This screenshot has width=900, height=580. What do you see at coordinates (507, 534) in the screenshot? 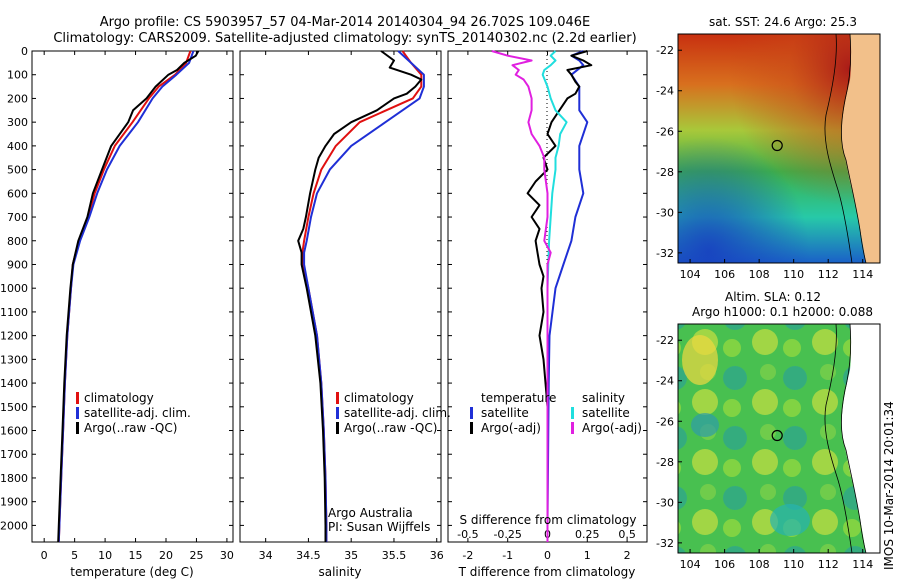
I see `x2-tick-label: -0.25` at bounding box center [507, 534].